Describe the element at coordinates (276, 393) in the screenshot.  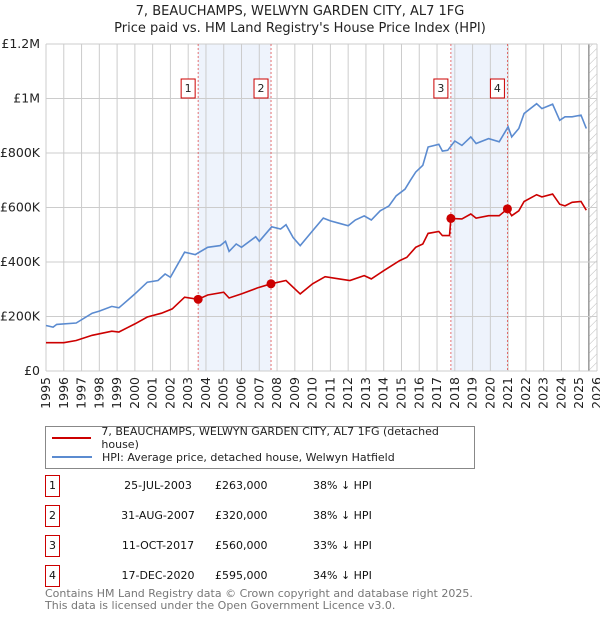
I see `x-tick-label: 2008` at that location.